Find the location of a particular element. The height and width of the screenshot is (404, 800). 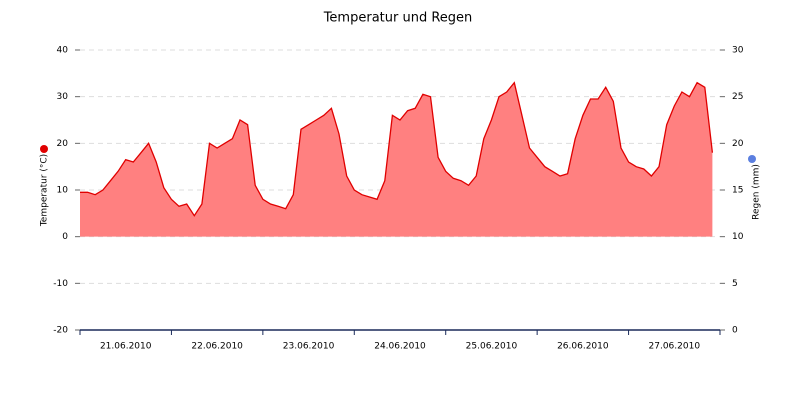

y2-tick-label: 30 is located at coordinates (738, 51).